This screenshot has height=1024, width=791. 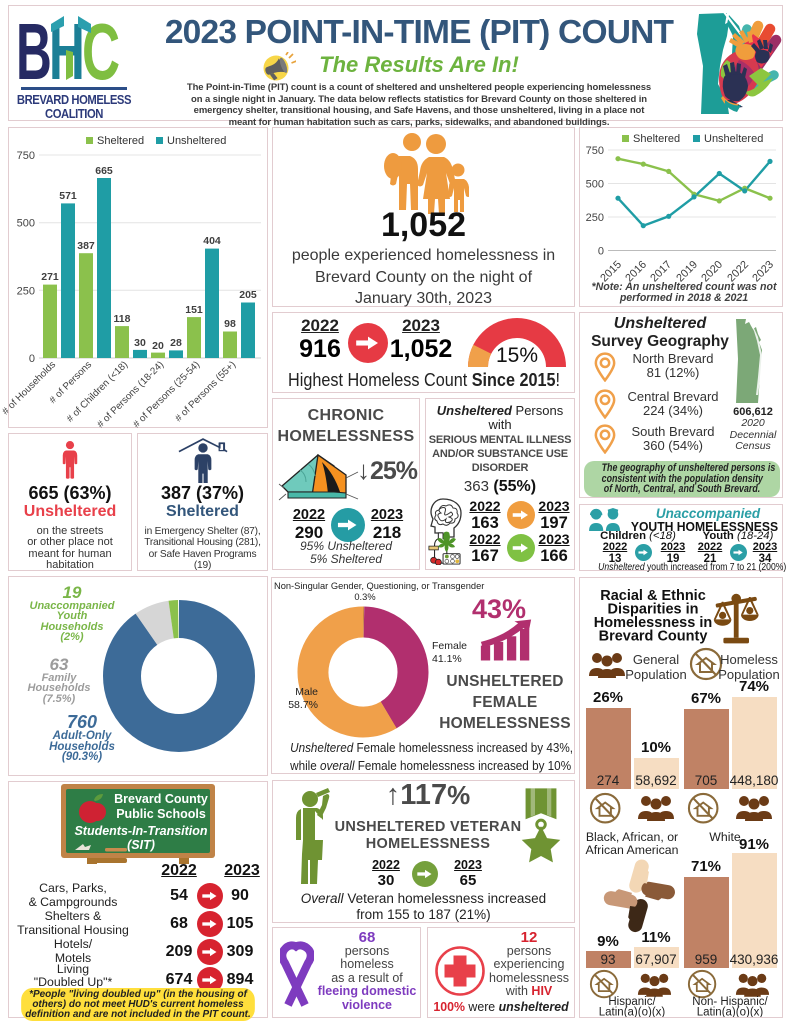 I want to click on svg-text: 67%, so click(x=706, y=698).